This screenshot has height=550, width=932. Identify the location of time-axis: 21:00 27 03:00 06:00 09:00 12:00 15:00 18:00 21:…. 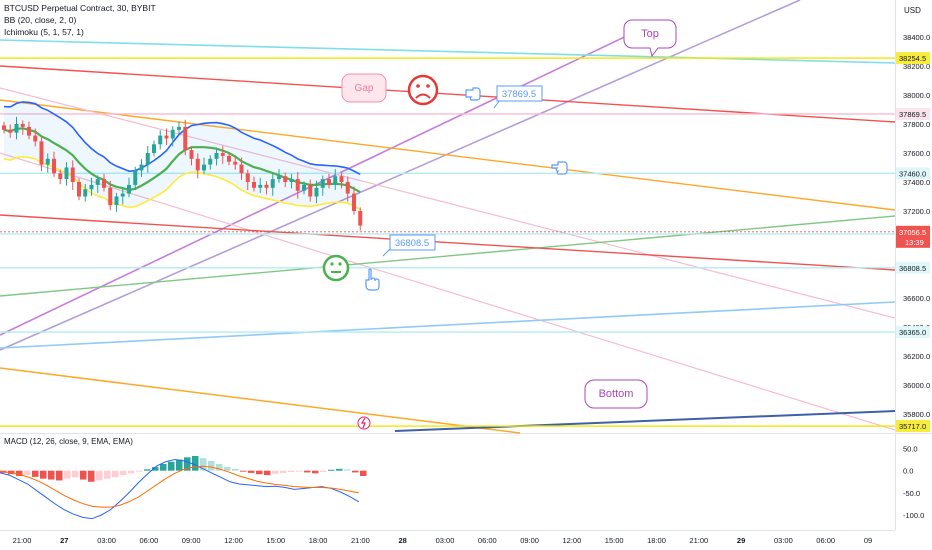
(443, 540).